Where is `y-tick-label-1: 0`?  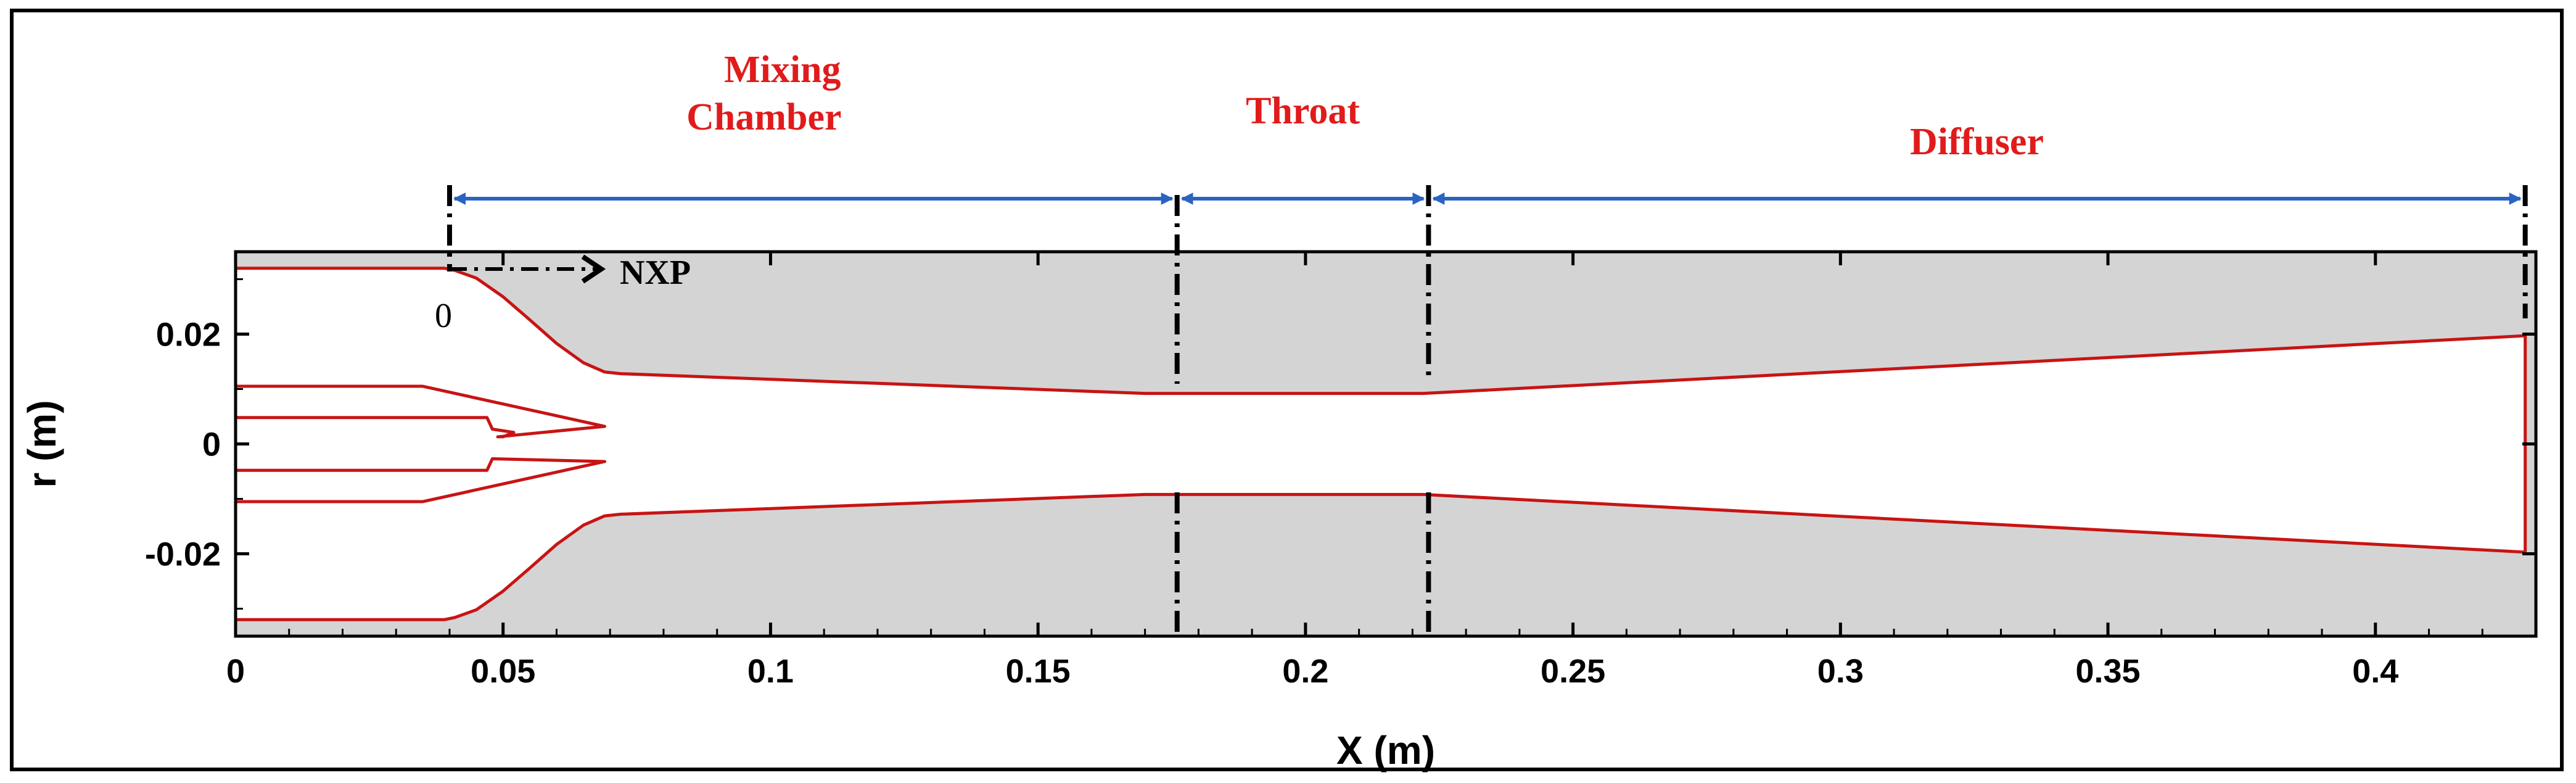 y-tick-label-1: 0 is located at coordinates (211, 444).